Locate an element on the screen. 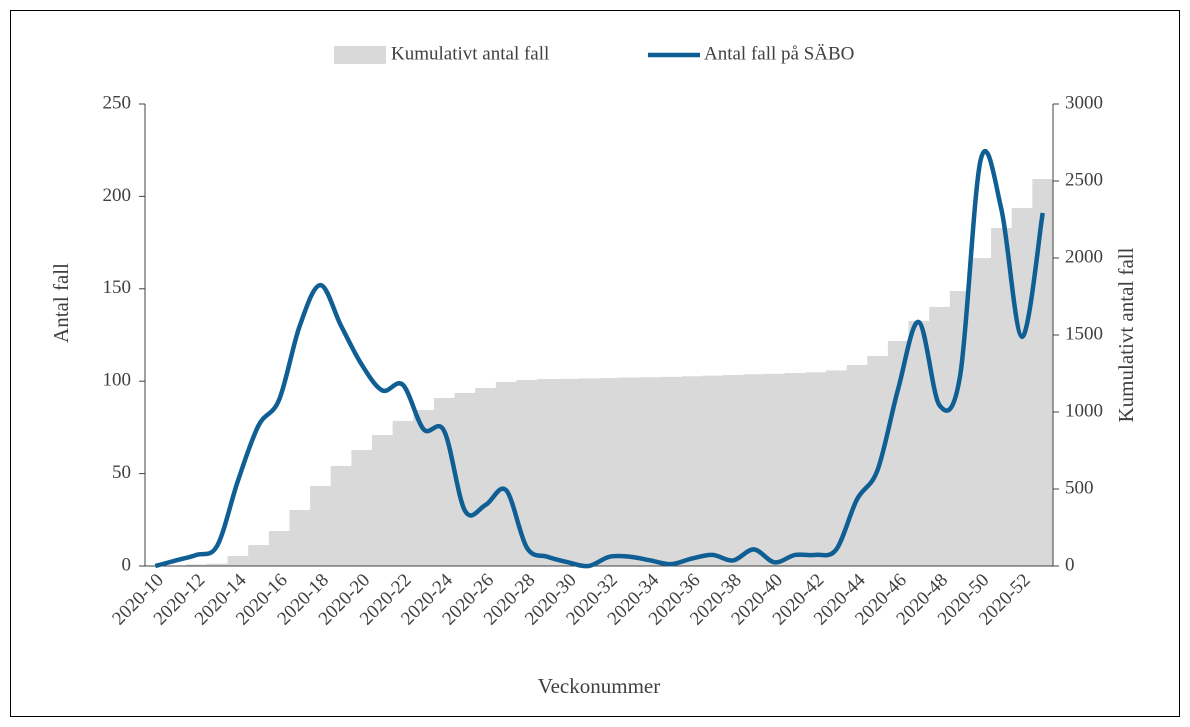  y-tick-label: 0 is located at coordinates (127, 564).